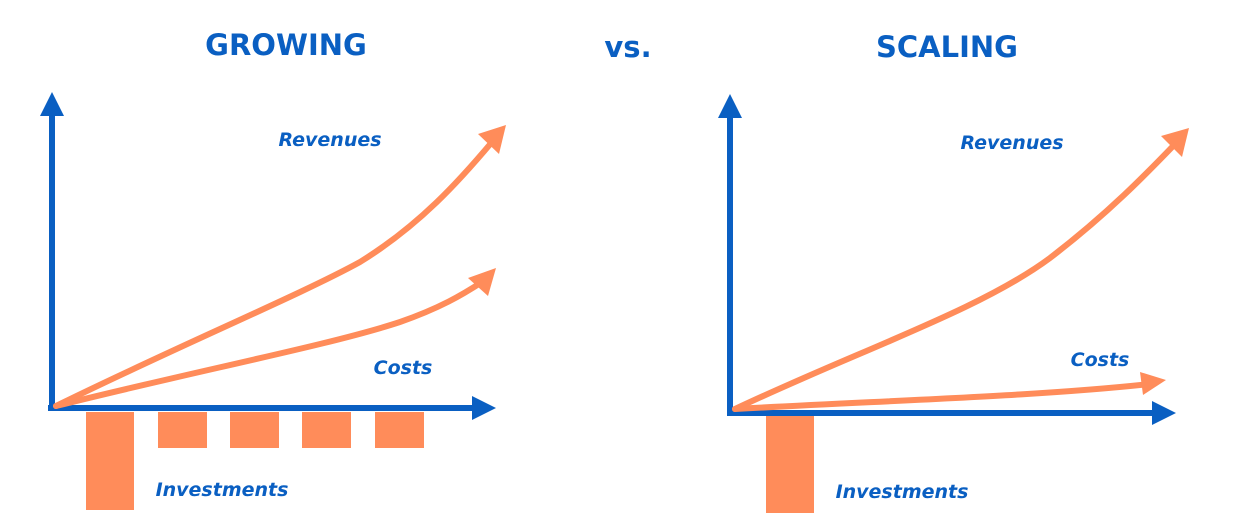 Image resolution: width=1256 pixels, height=531 pixels. Describe the element at coordinates (947, 47) in the screenshot. I see `right-title: SCALING` at that location.